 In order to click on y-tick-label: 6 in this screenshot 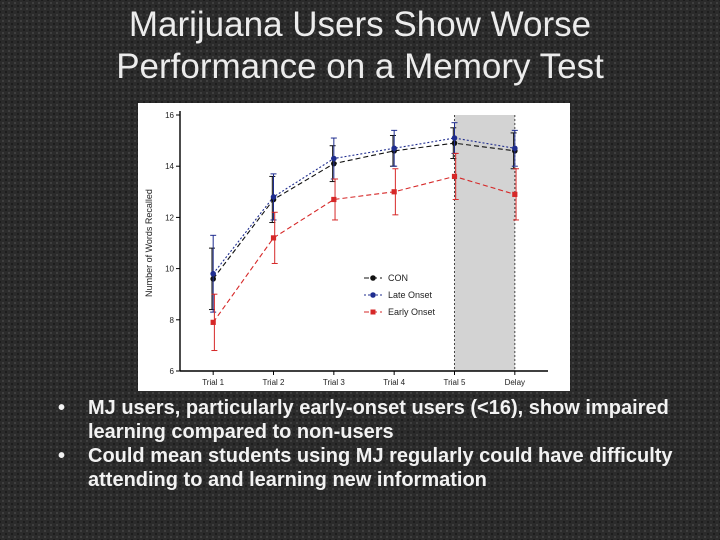, I will do `click(172, 371)`.